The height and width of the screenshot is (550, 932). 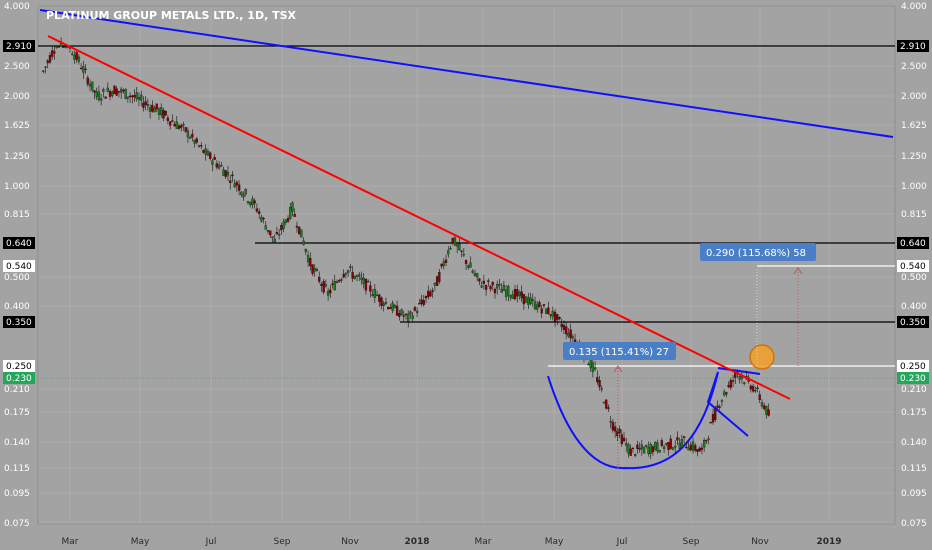 I want to click on x-tick-6: Mar, so click(x=483, y=542).